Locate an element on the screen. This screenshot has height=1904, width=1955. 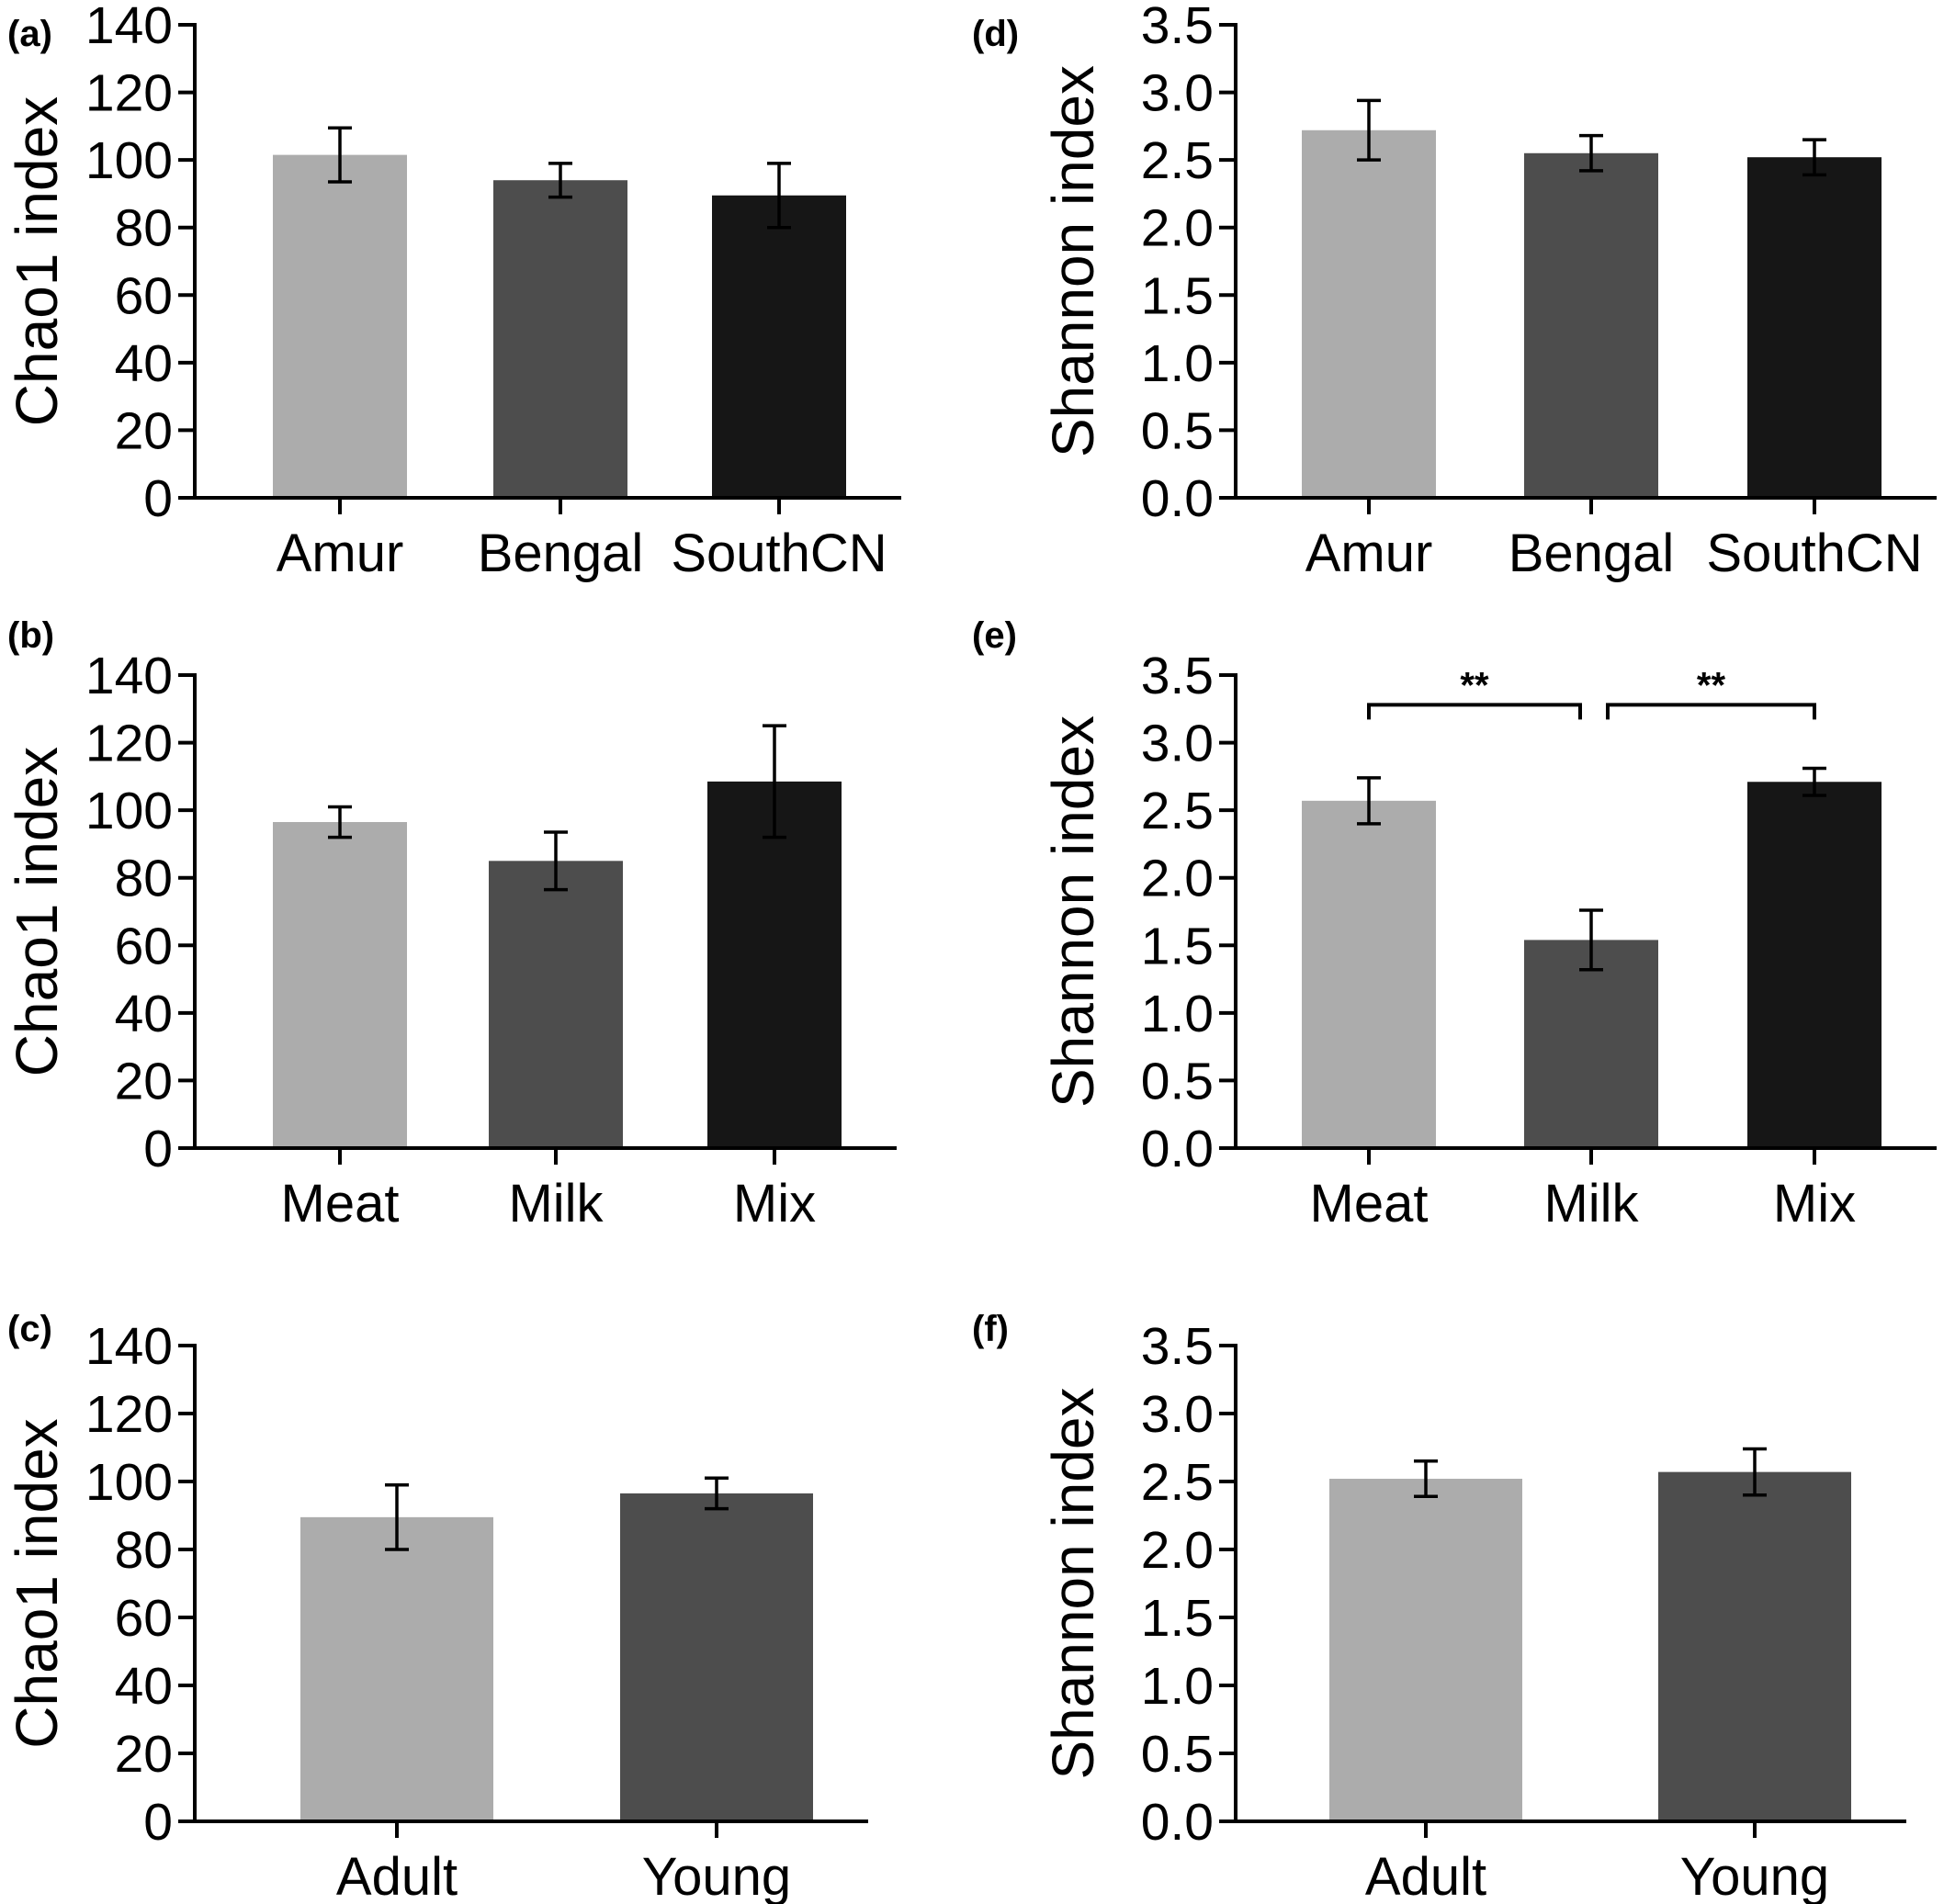
panel-label: (d) is located at coordinates (995, 34).